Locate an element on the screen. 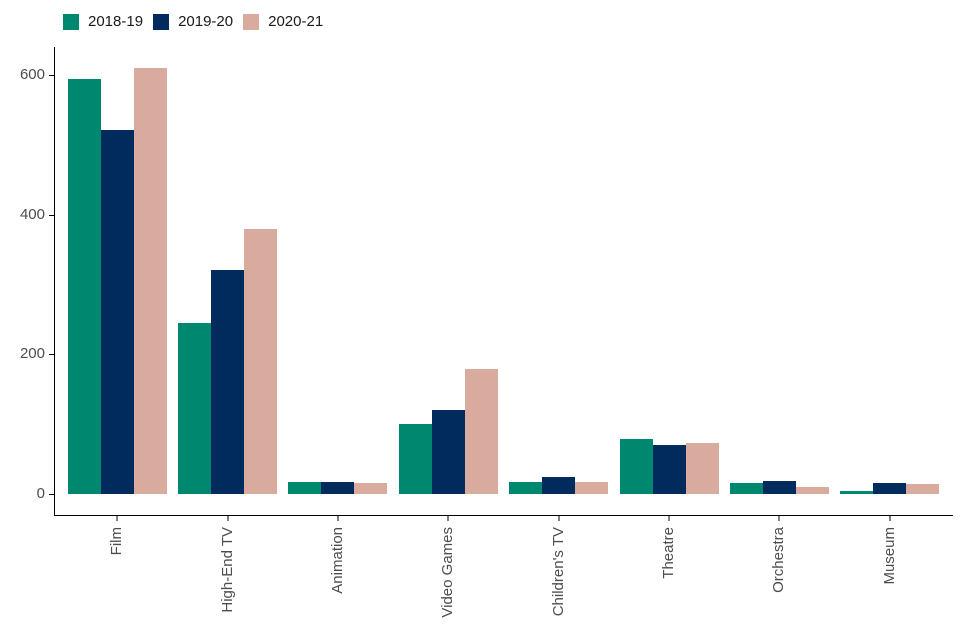  legend-item: 2019-20 is located at coordinates (193, 22).